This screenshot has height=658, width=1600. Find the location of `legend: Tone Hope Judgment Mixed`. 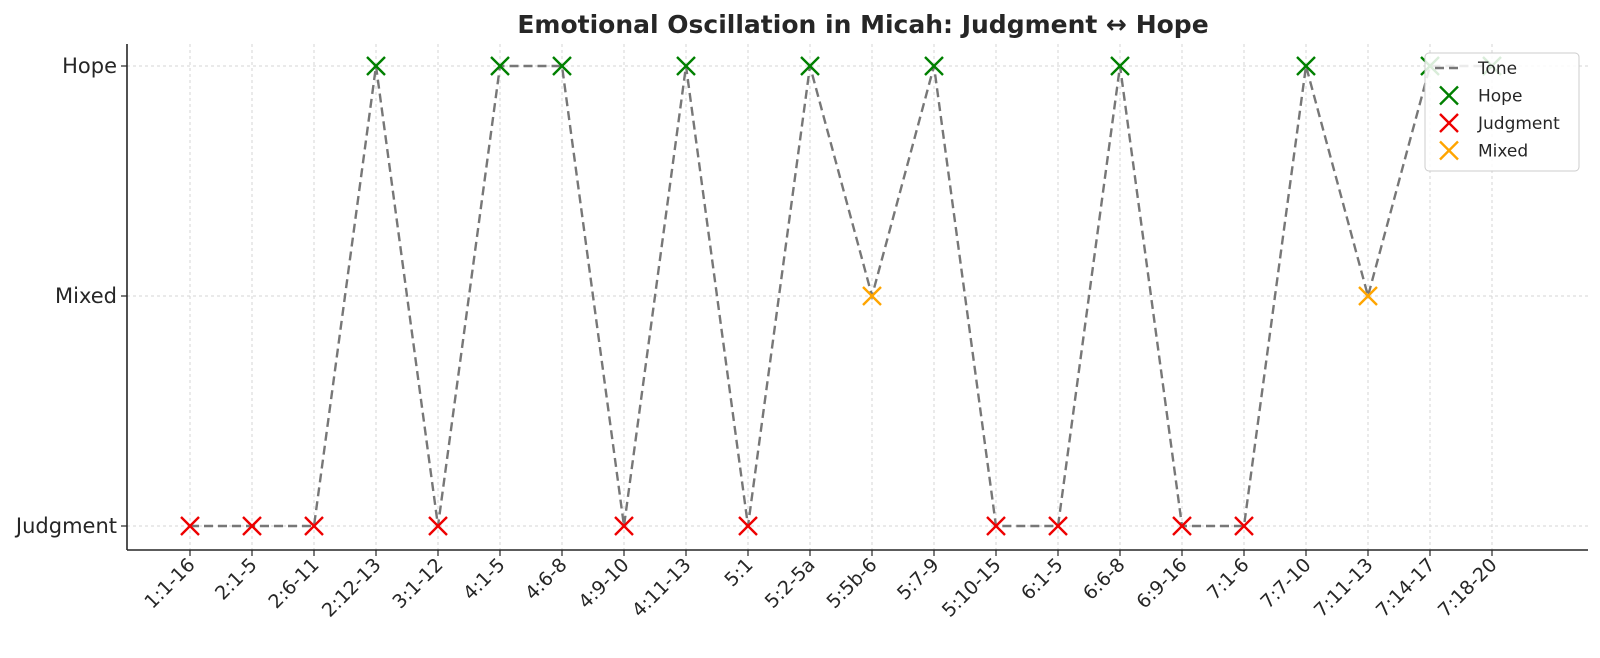

legend: Tone Hope Judgment Mixed is located at coordinates (1502, 112).